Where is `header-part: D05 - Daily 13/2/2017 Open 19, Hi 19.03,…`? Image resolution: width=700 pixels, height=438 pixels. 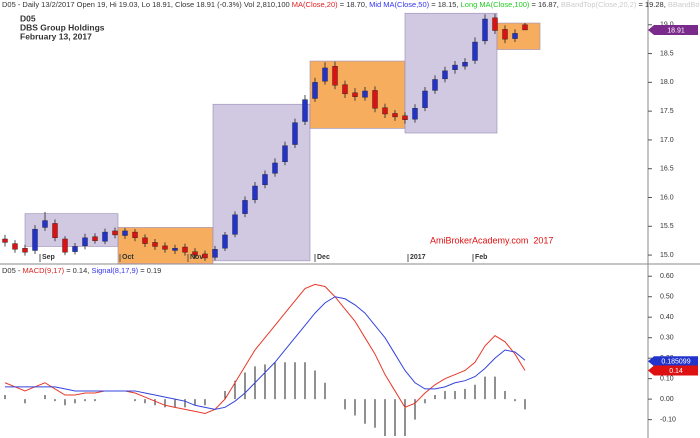 header-part: D05 - Daily 13/2/2017 Open 19, Hi 19.03,… is located at coordinates (147, 4).